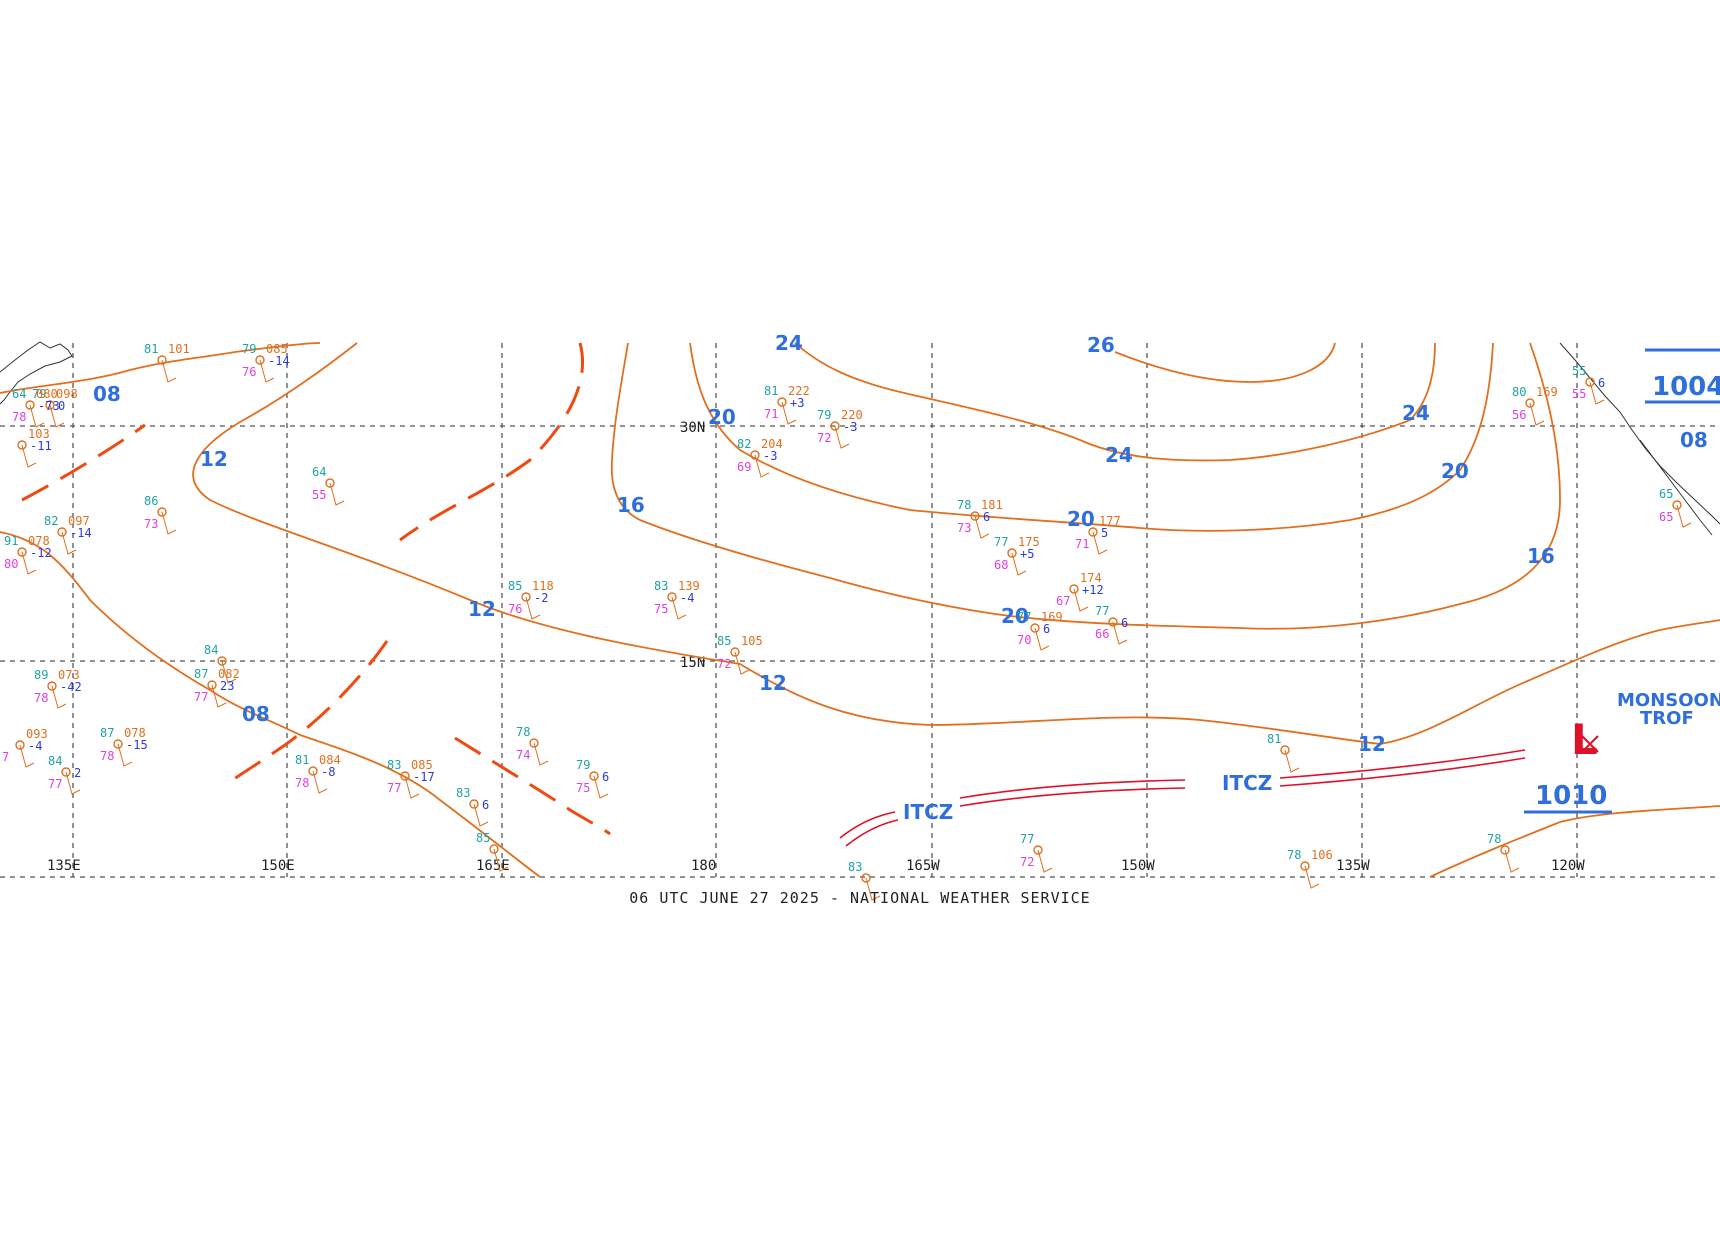 This screenshot has width=1720, height=1260. Describe the element at coordinates (928, 812) in the screenshot. I see `itcz-label: ITCZ` at that location.